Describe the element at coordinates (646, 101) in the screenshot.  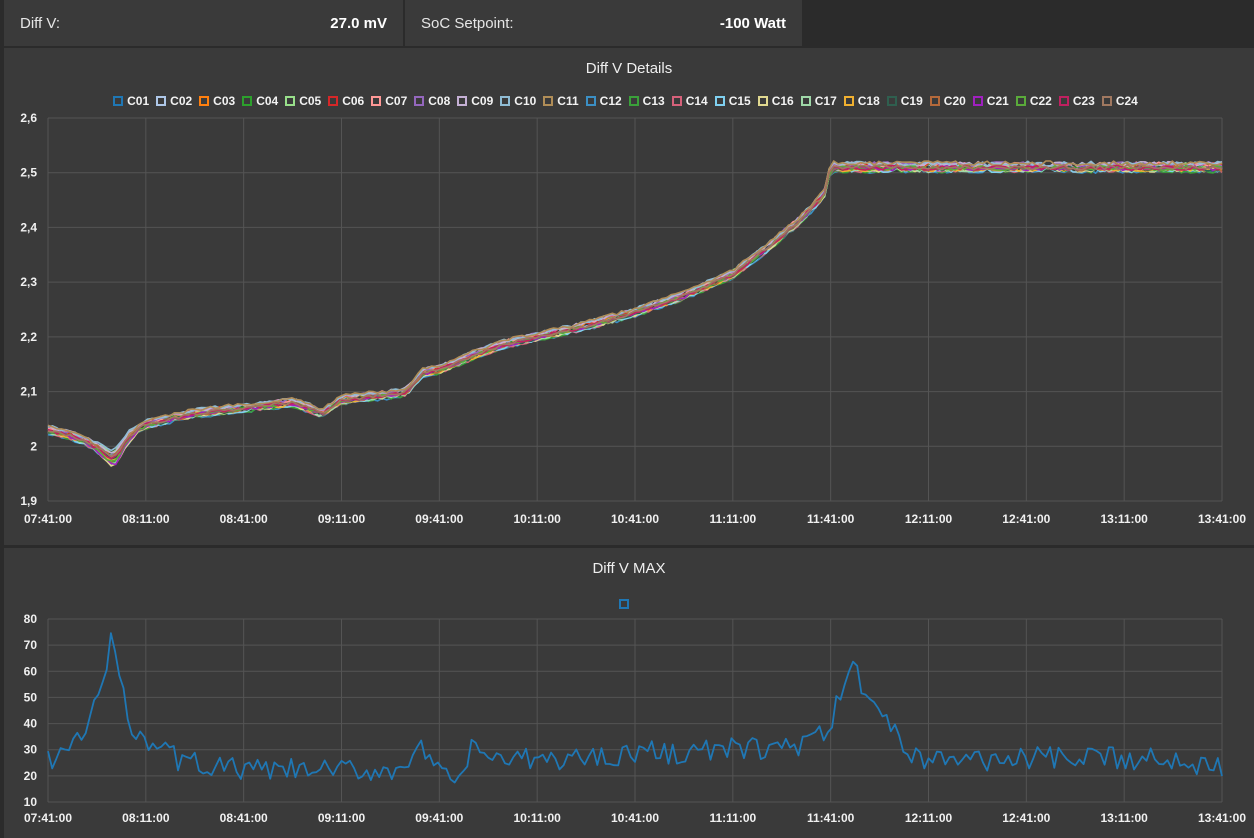
I see `legend-item: C13` at that location.